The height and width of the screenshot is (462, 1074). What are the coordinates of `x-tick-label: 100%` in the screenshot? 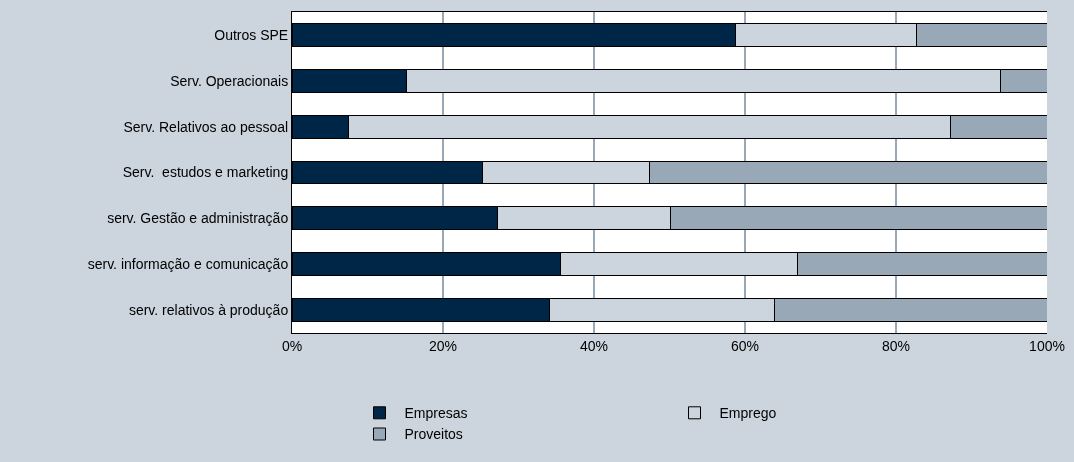 It's located at (1047, 345).